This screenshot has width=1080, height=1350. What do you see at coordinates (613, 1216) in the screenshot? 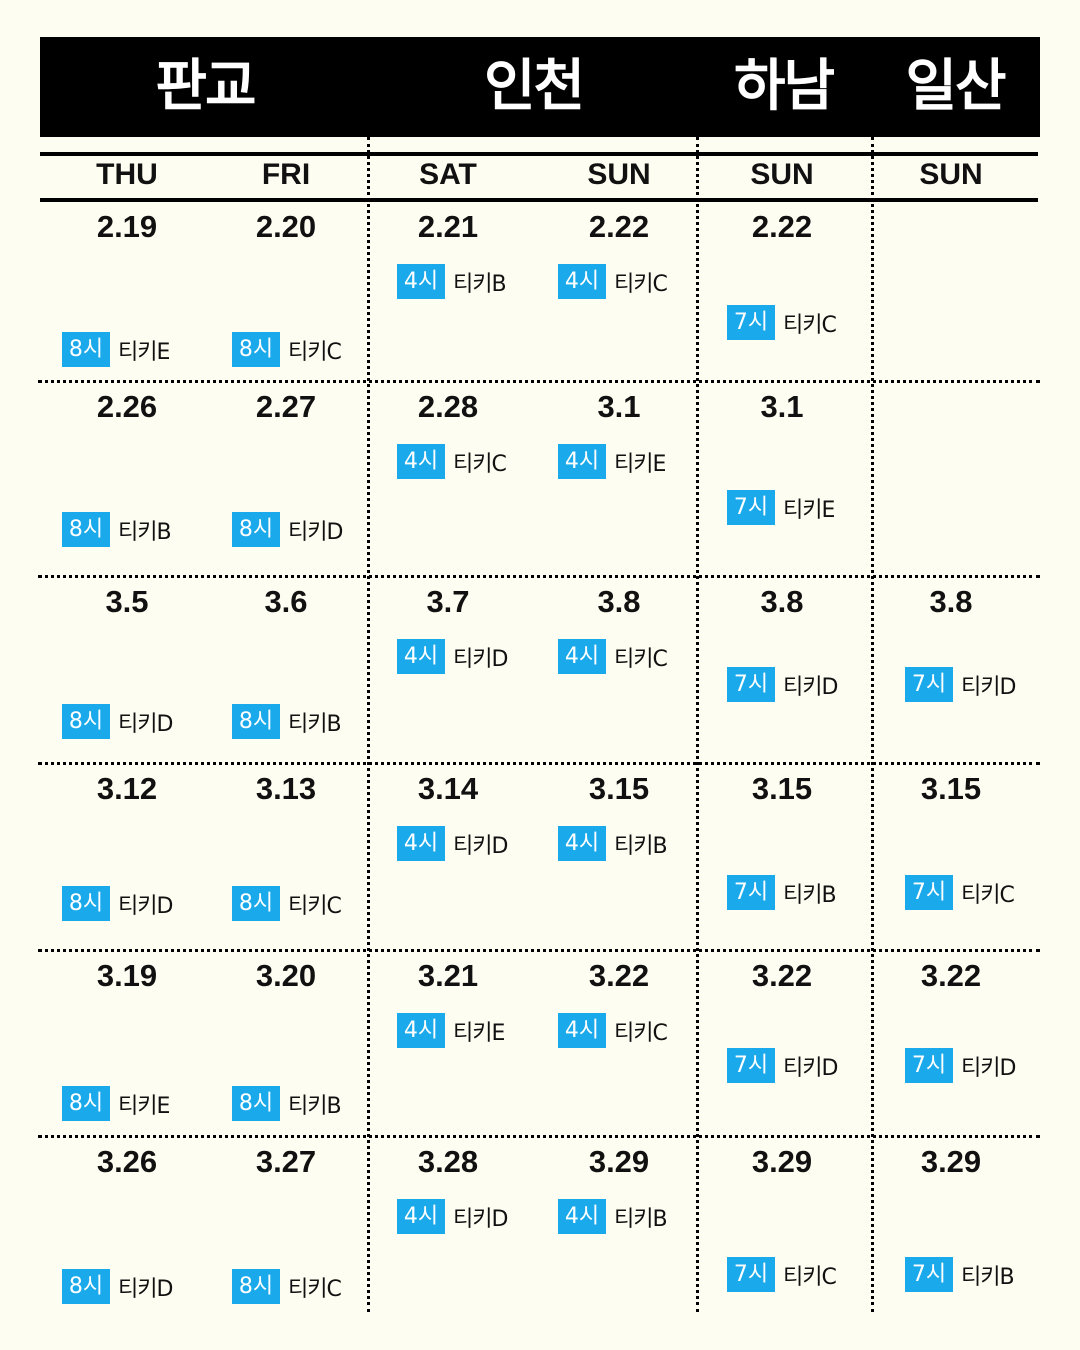
I see `show-entry: 4시 티키B` at bounding box center [613, 1216].